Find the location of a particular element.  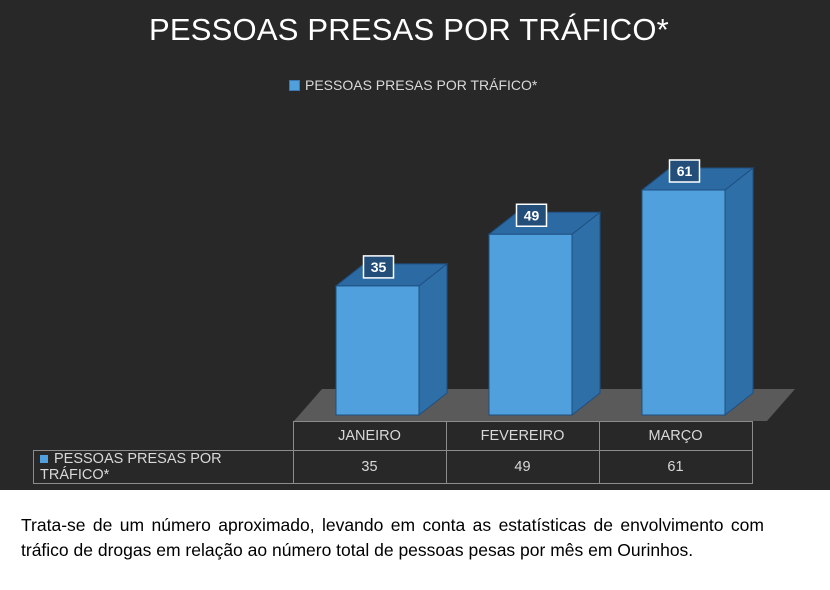

table-series-cell: PESSOAS PRESAS POR TRÁFICO* is located at coordinates (163, 467).